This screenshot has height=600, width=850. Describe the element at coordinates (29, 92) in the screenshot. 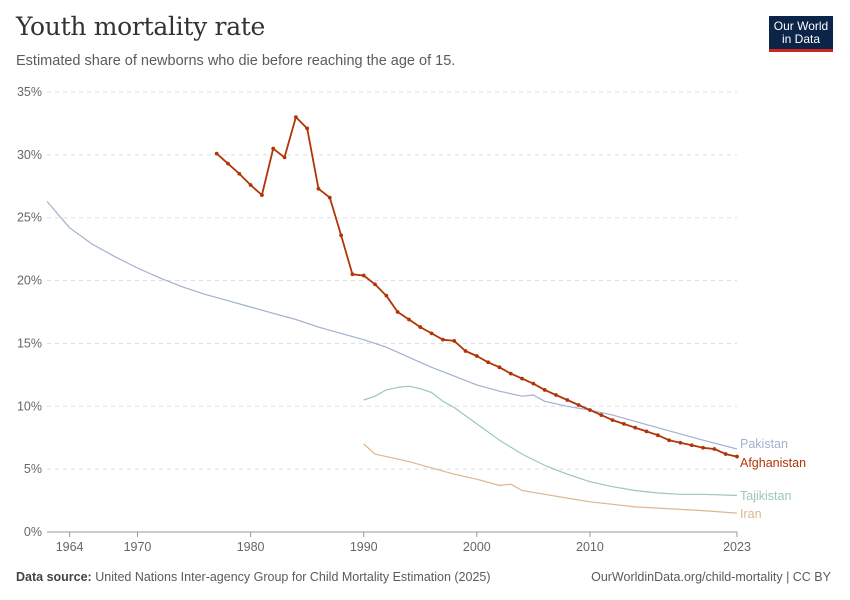

I see `y-tick-label: 35%` at that location.